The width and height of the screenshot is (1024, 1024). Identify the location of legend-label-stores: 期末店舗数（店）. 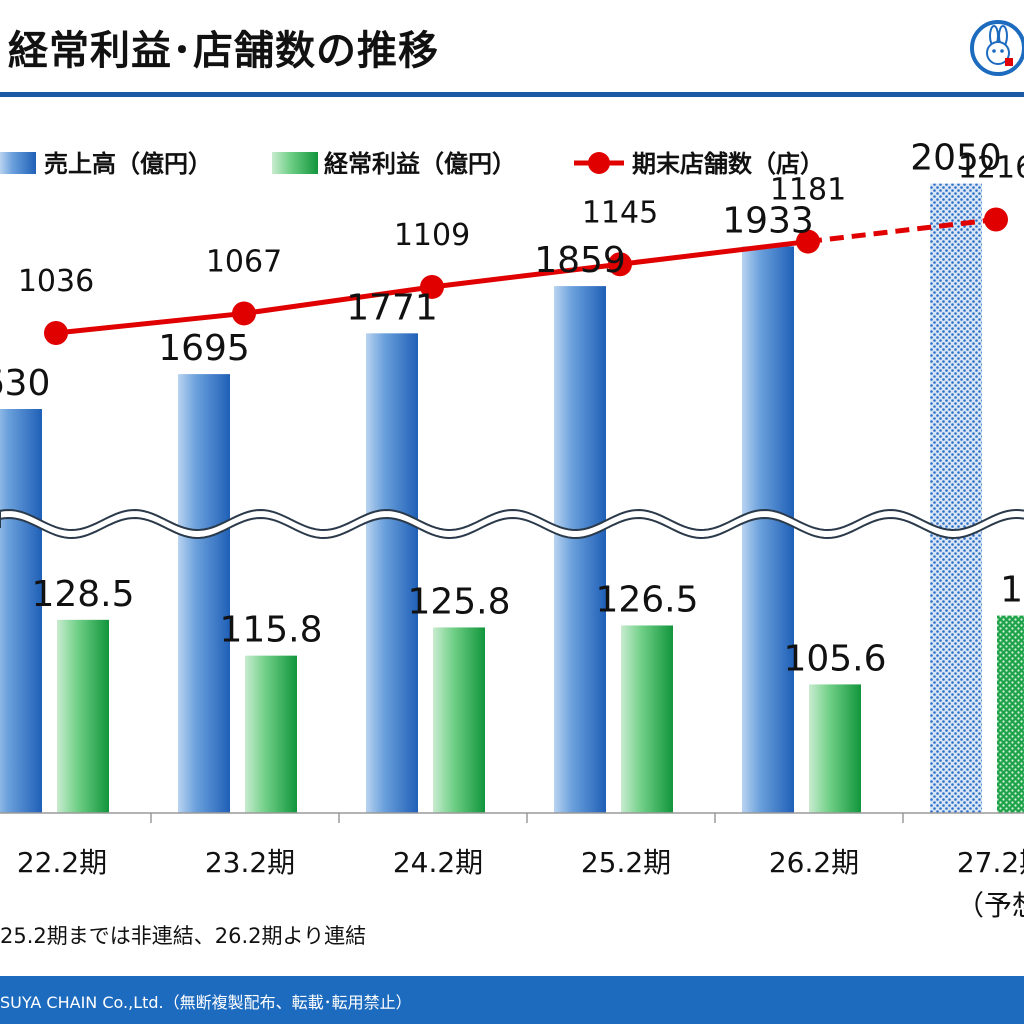
(728, 164).